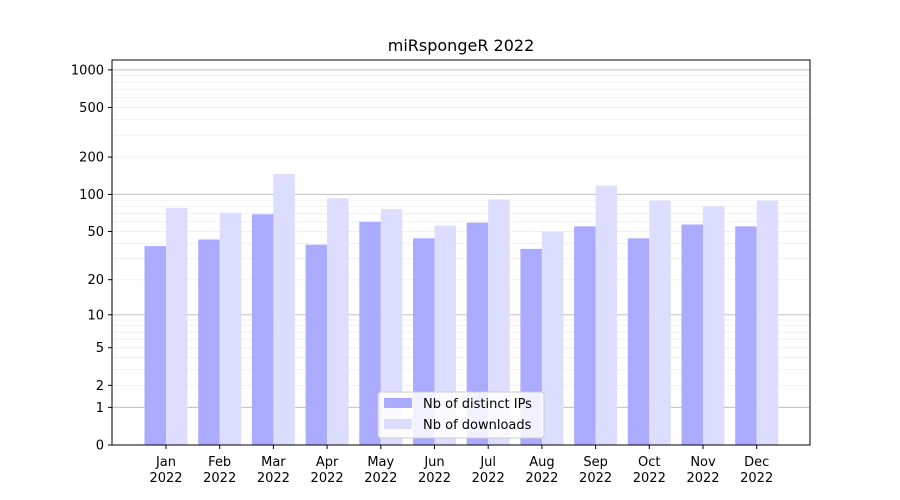 The width and height of the screenshot is (900, 500). I want to click on legend-box, so click(461, 415).